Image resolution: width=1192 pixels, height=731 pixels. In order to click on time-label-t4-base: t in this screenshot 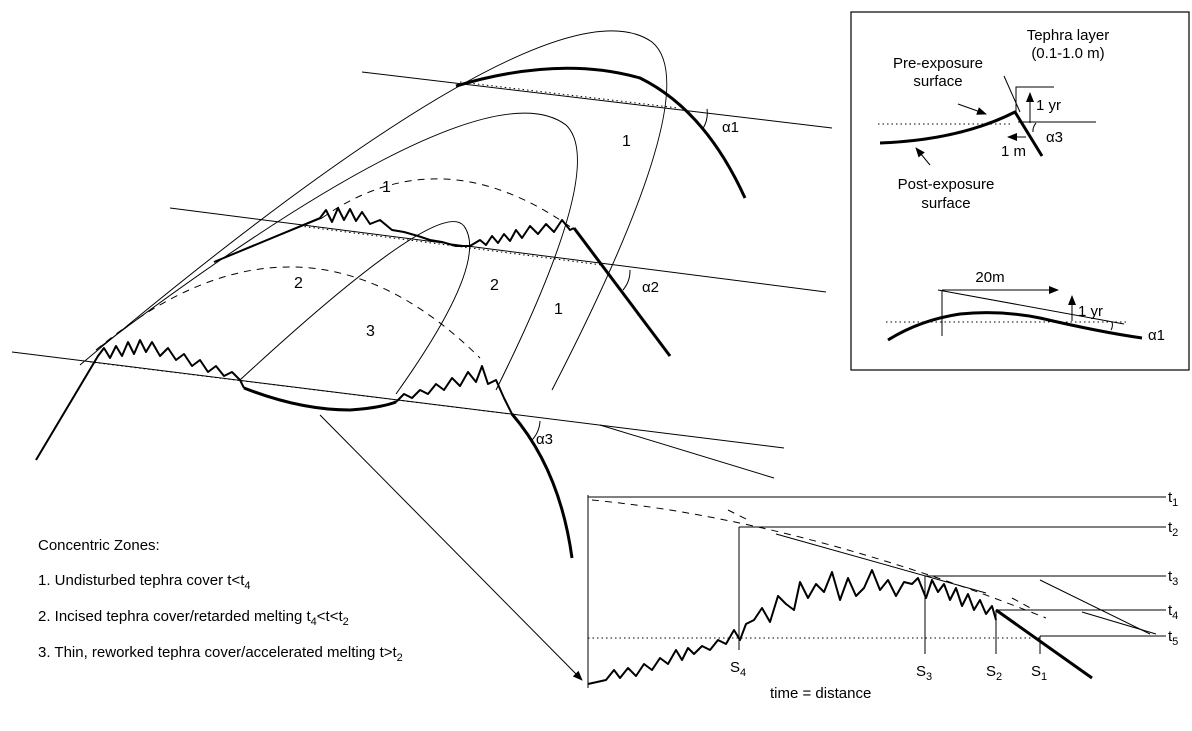, I will do `click(1170, 610)`.